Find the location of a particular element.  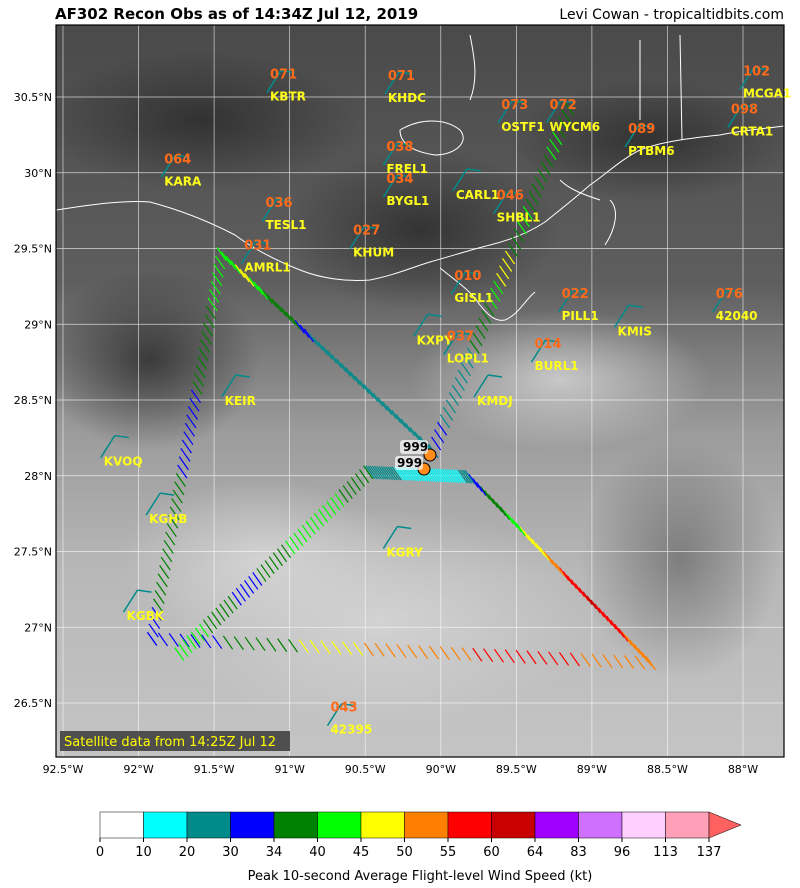

colorbar-tick-label: 55 is located at coordinates (448, 852).